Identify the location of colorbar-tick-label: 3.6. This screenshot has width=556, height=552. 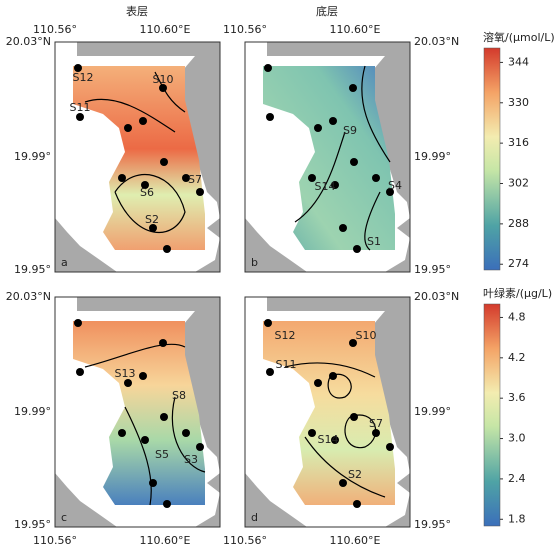
(517, 397).